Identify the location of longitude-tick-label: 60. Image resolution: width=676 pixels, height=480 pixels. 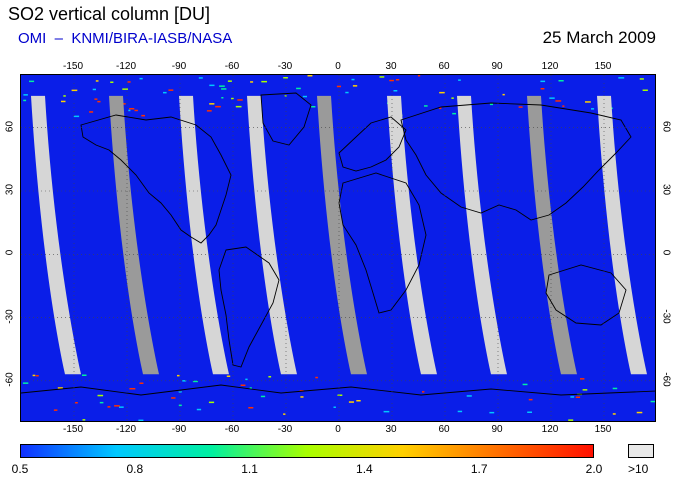
(444, 66).